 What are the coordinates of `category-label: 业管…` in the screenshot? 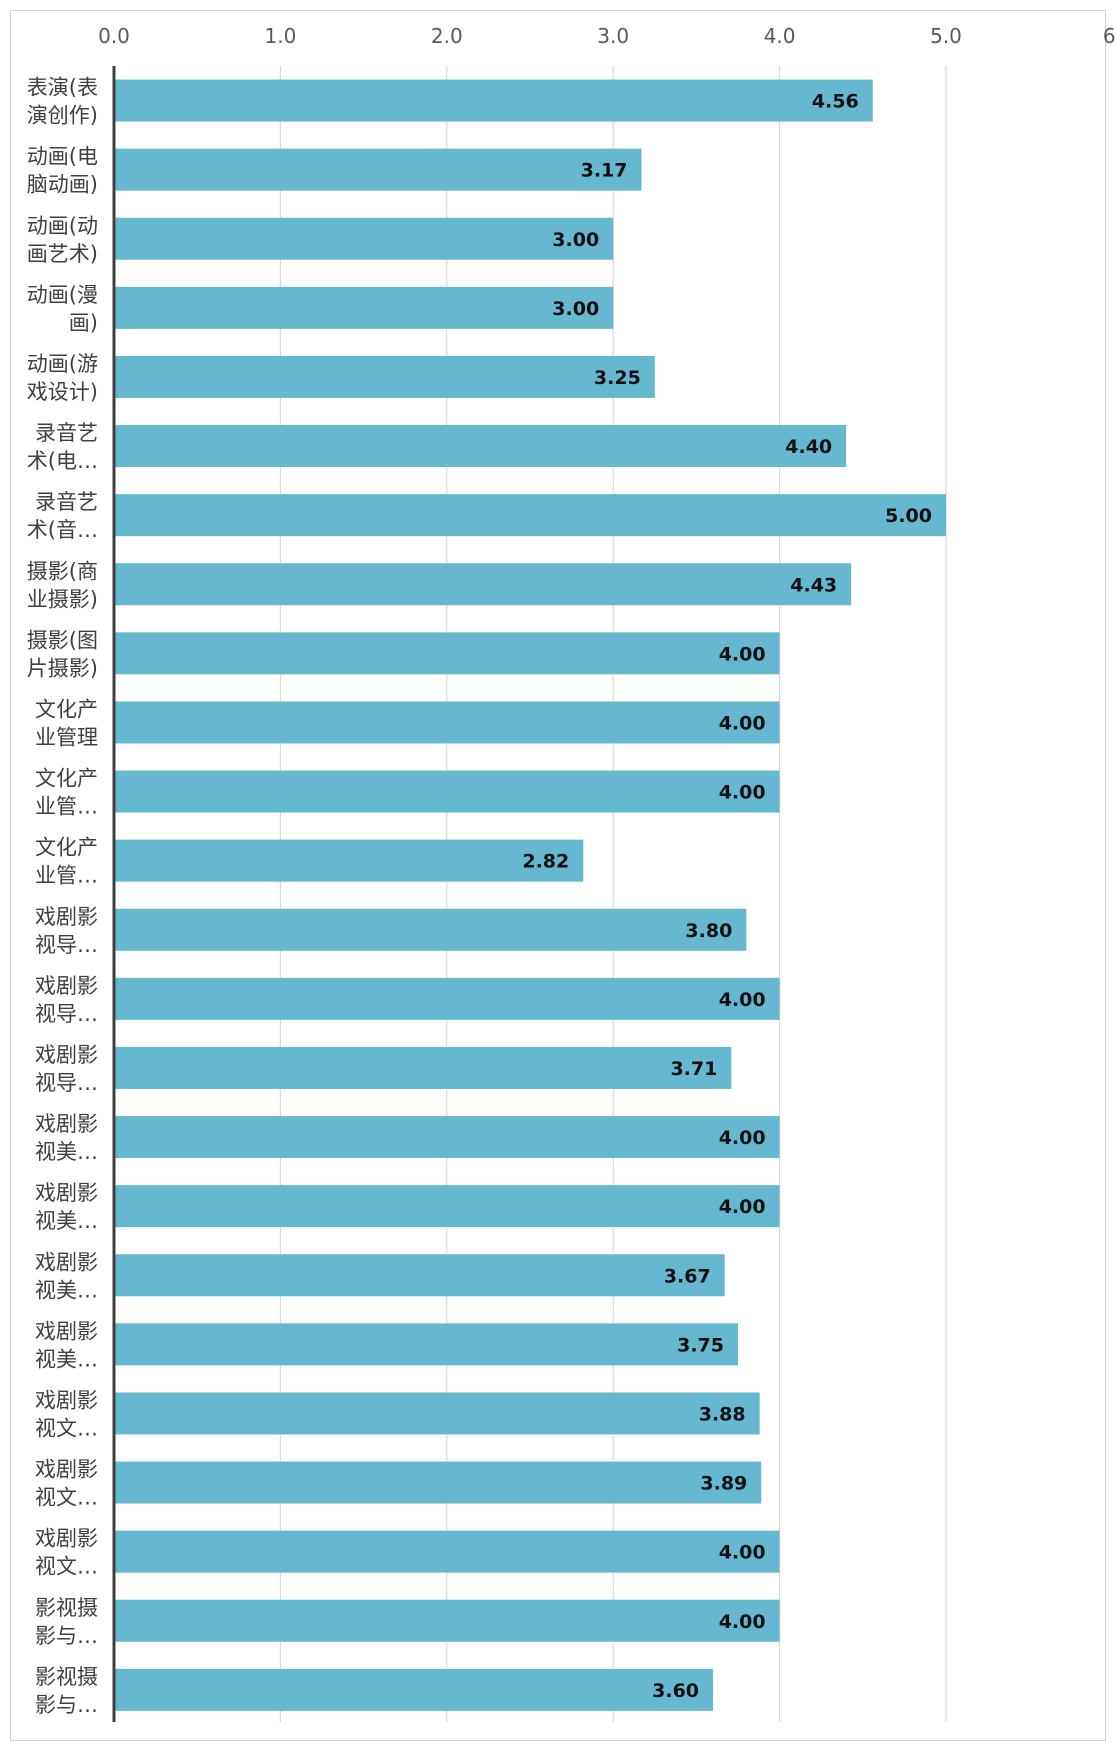 It's located at (66, 876).